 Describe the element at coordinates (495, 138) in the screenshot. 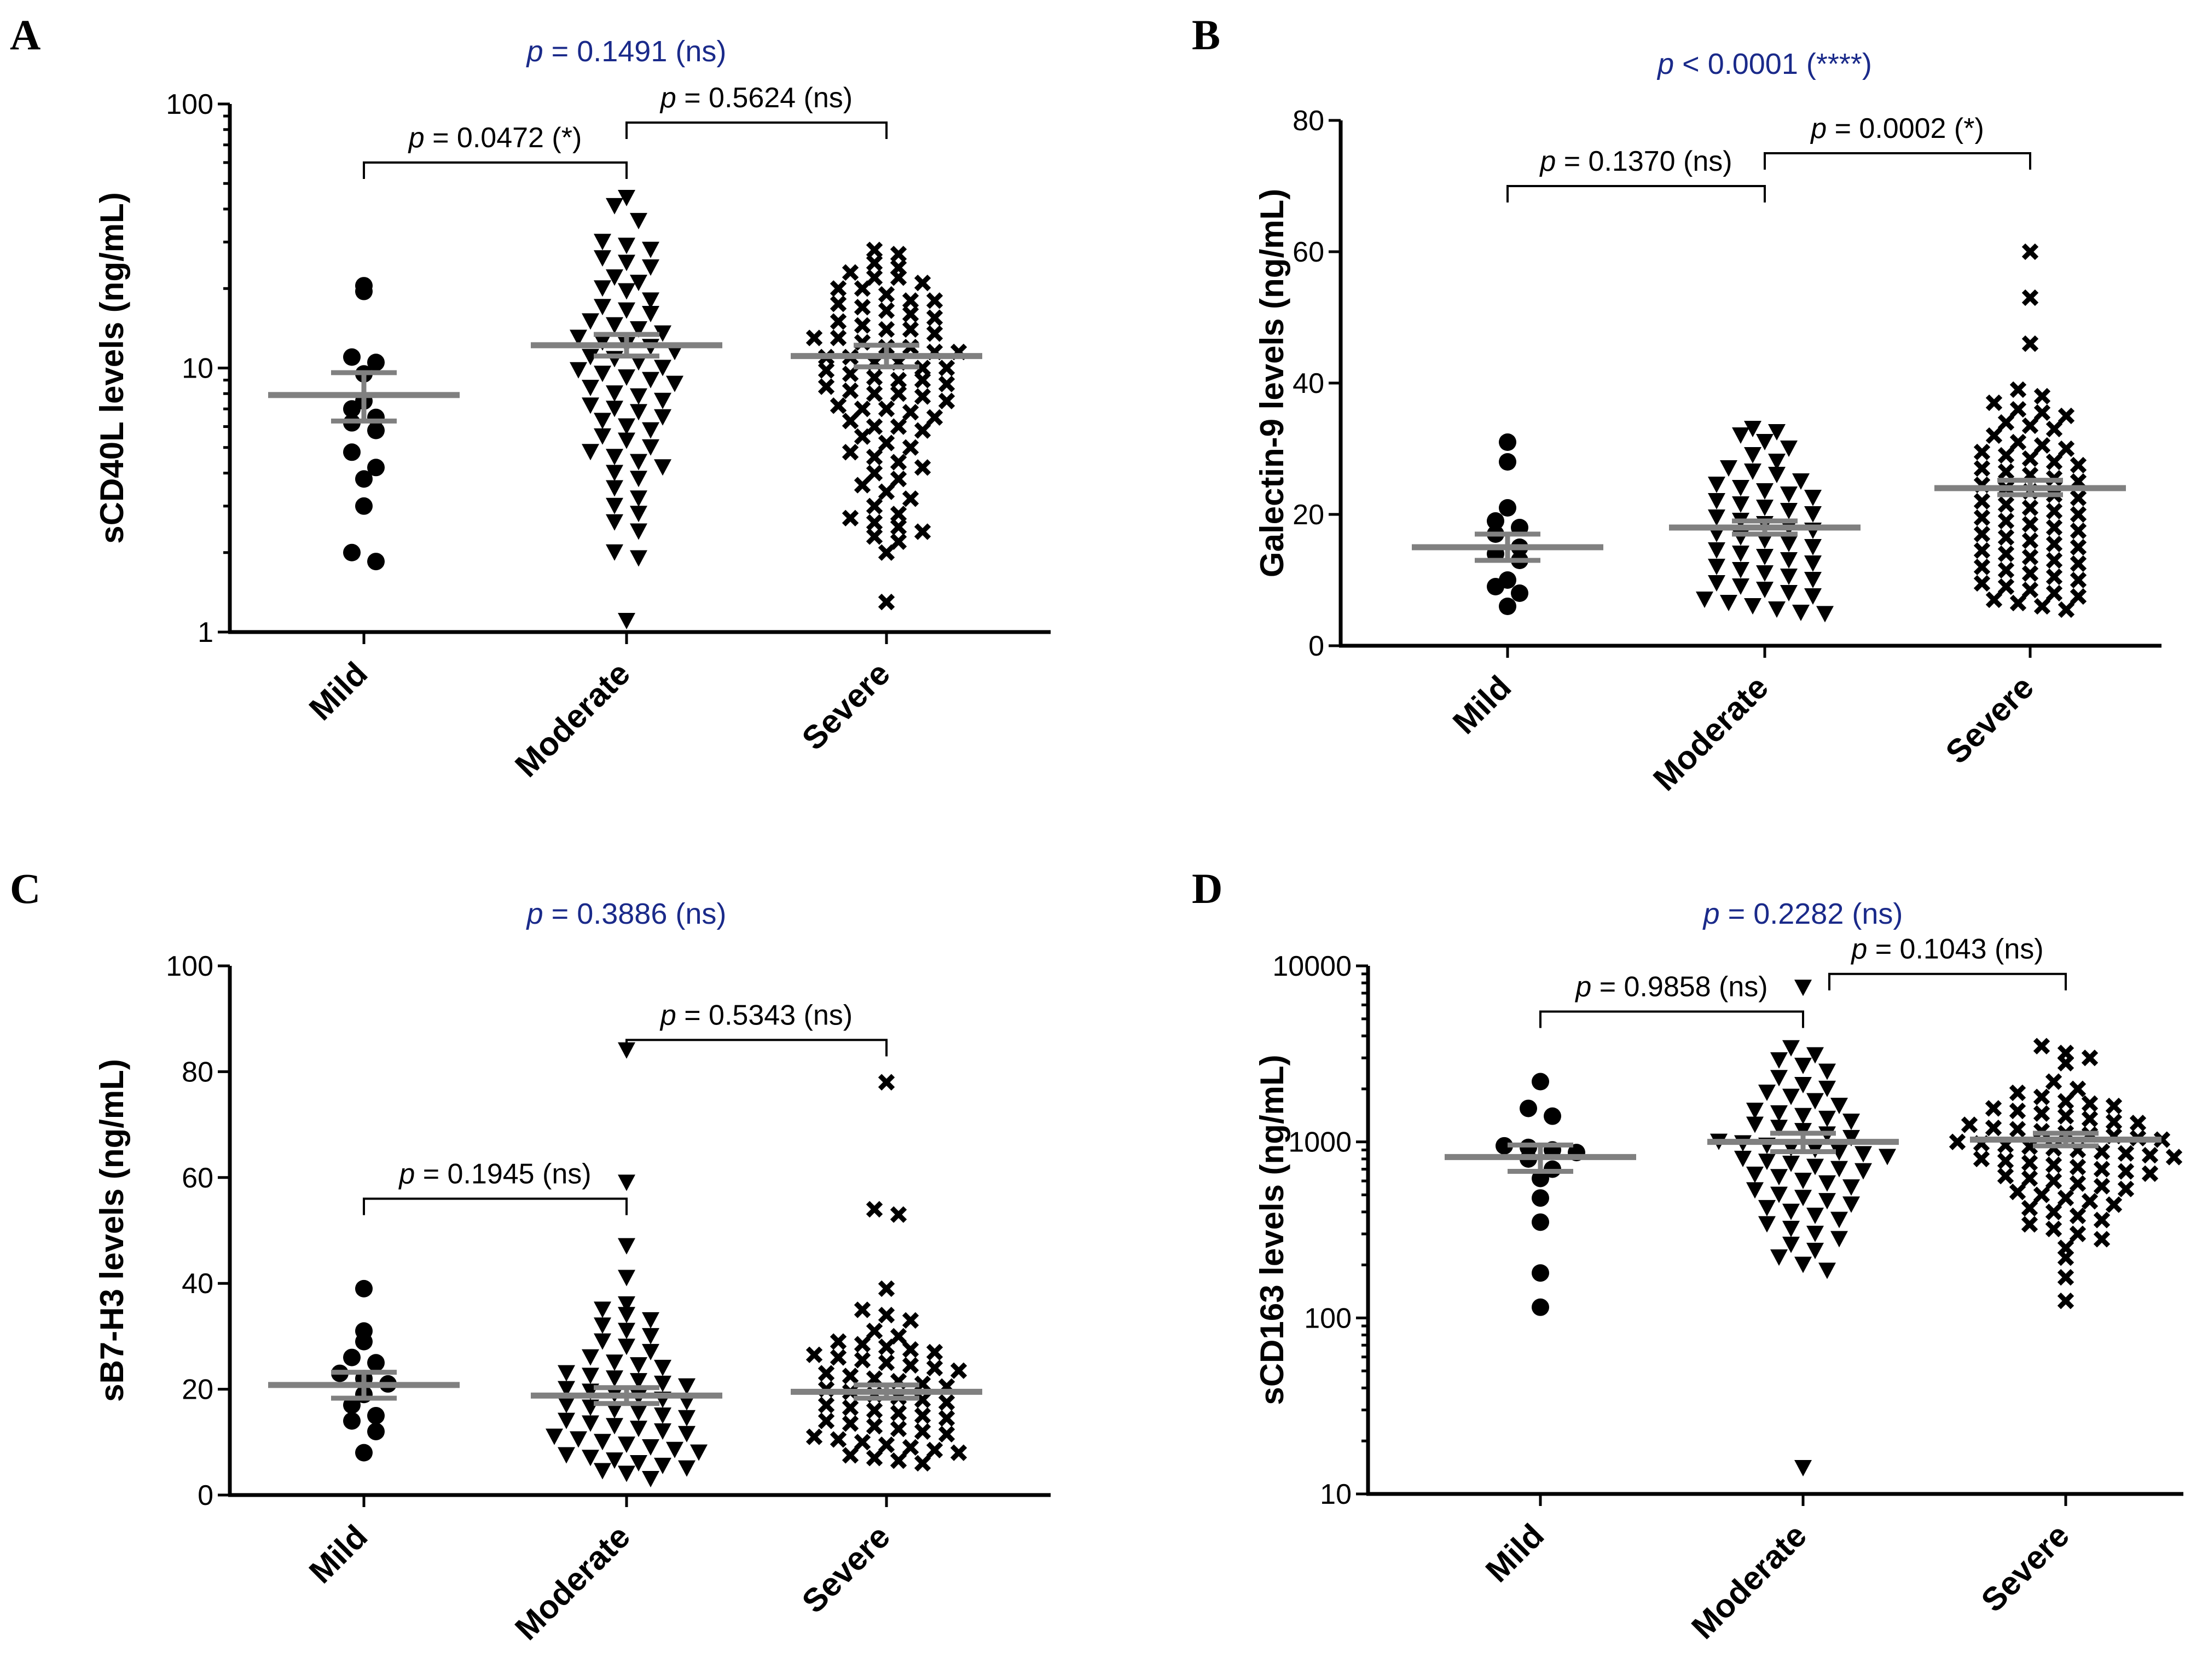

I see `comparison-p-value: p = 0.0472 (*)` at that location.